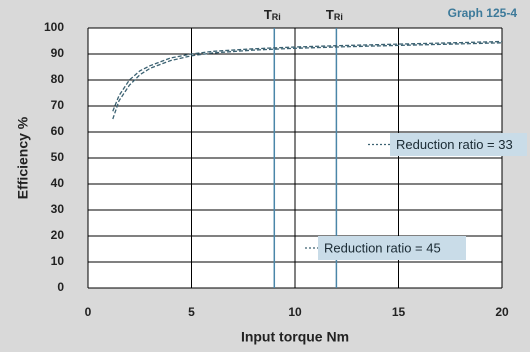  I want to click on y-tick-label: 100, so click(54, 27).